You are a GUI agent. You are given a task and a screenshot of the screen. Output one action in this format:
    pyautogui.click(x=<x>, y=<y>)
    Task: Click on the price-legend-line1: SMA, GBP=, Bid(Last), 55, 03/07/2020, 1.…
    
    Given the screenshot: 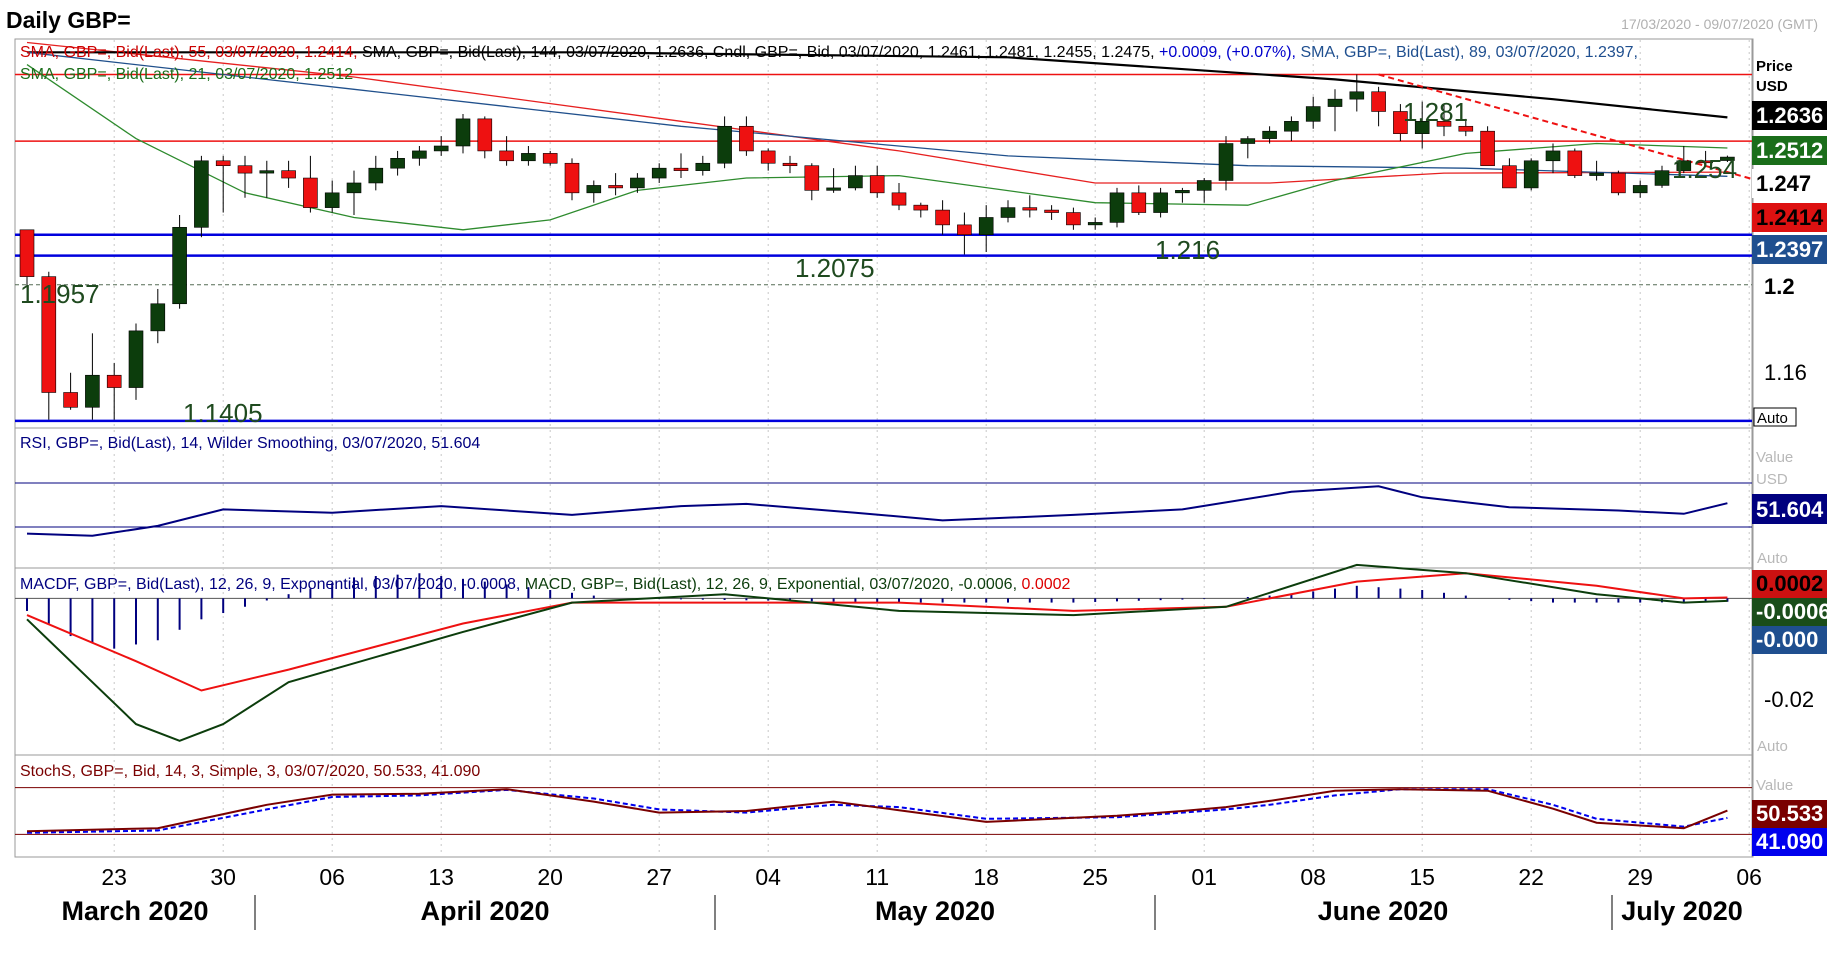 What is the action you would take?
    pyautogui.click(x=829, y=52)
    